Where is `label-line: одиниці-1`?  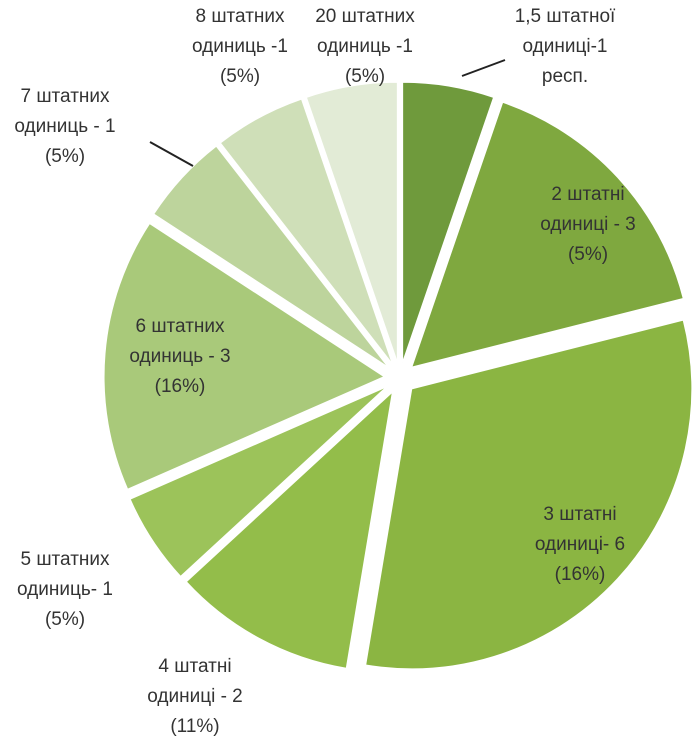
label-line: одиниці-1 is located at coordinates (565, 46).